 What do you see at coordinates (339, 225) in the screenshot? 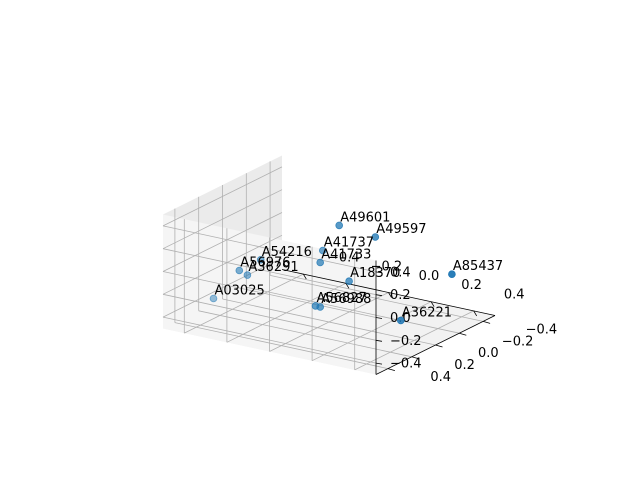
I see `data-point-A49601` at bounding box center [339, 225].